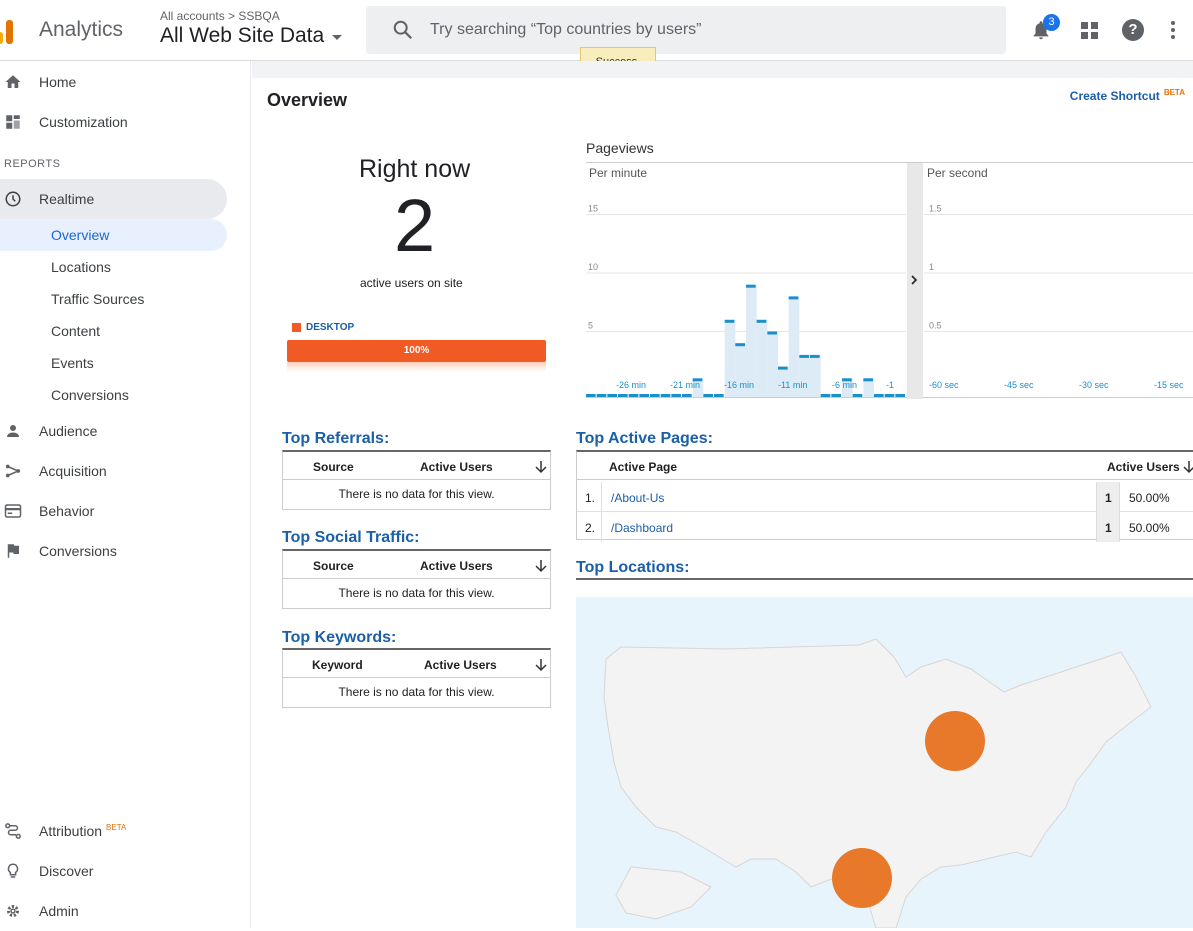 The image size is (1193, 931). What do you see at coordinates (113, 331) in the screenshot?
I see `sidebar-subitem-content: Content` at bounding box center [113, 331].